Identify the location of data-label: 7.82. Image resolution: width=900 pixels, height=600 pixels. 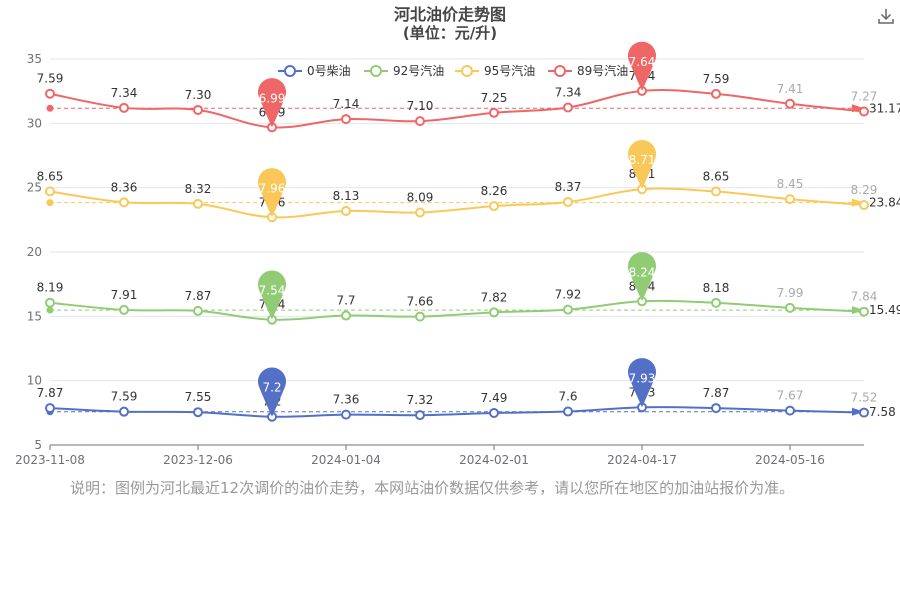
(494, 297).